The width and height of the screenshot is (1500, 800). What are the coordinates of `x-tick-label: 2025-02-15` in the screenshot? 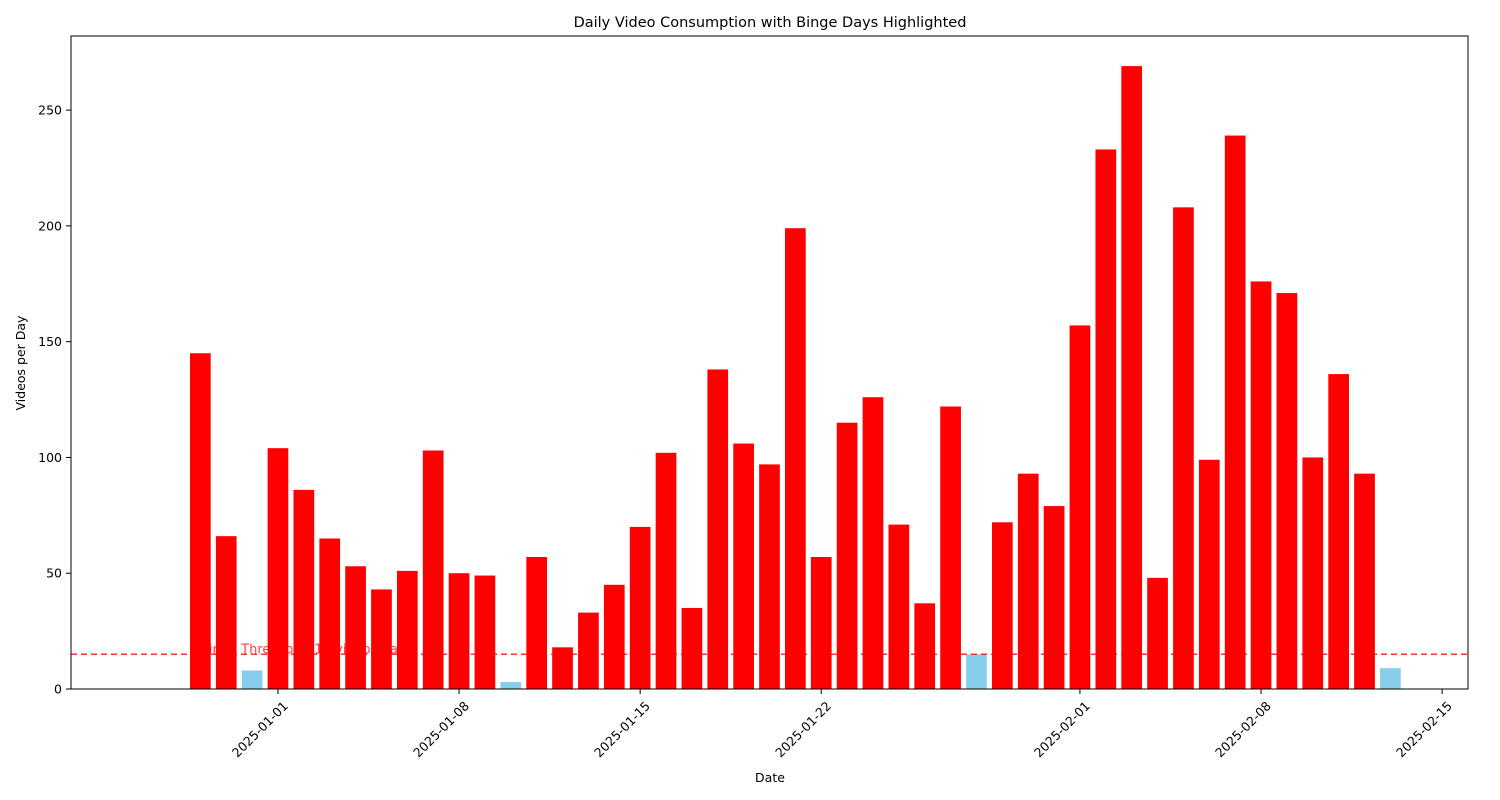 It's located at (1424, 729).